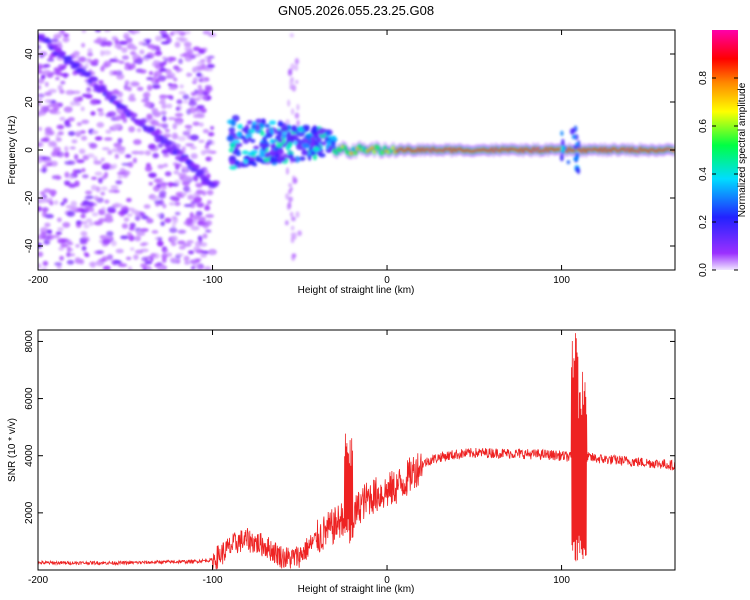 The width and height of the screenshot is (750, 600). What do you see at coordinates (356, 10) in the screenshot?
I see `figure-title: GN05.2026.055.23.25.G08` at bounding box center [356, 10].